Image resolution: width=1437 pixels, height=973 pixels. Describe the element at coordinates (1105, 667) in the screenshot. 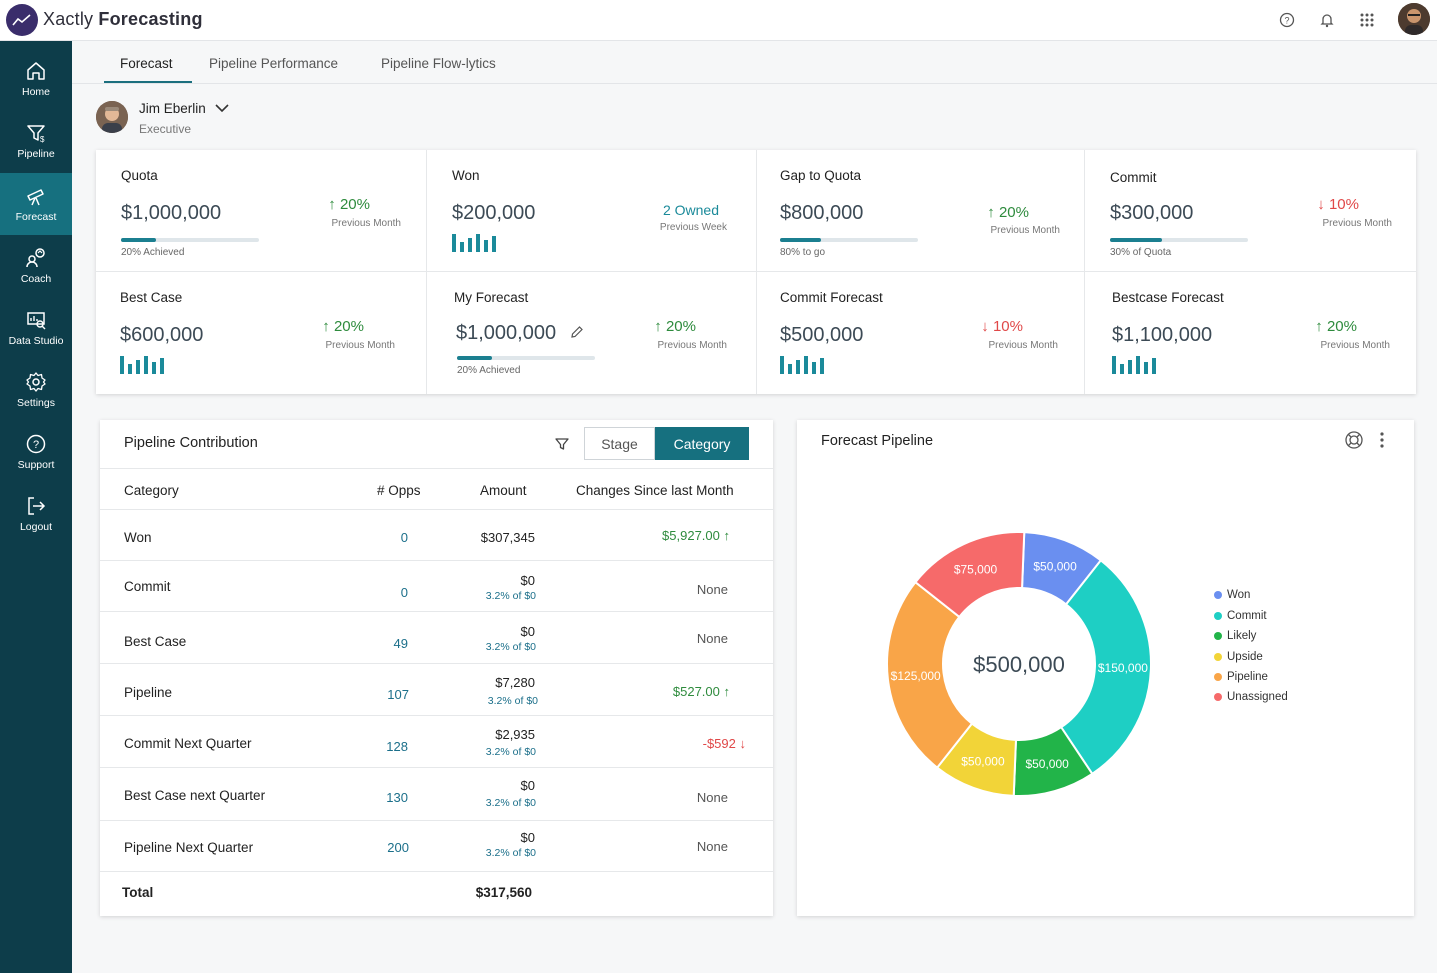

I see `donut-slice-commit` at that location.